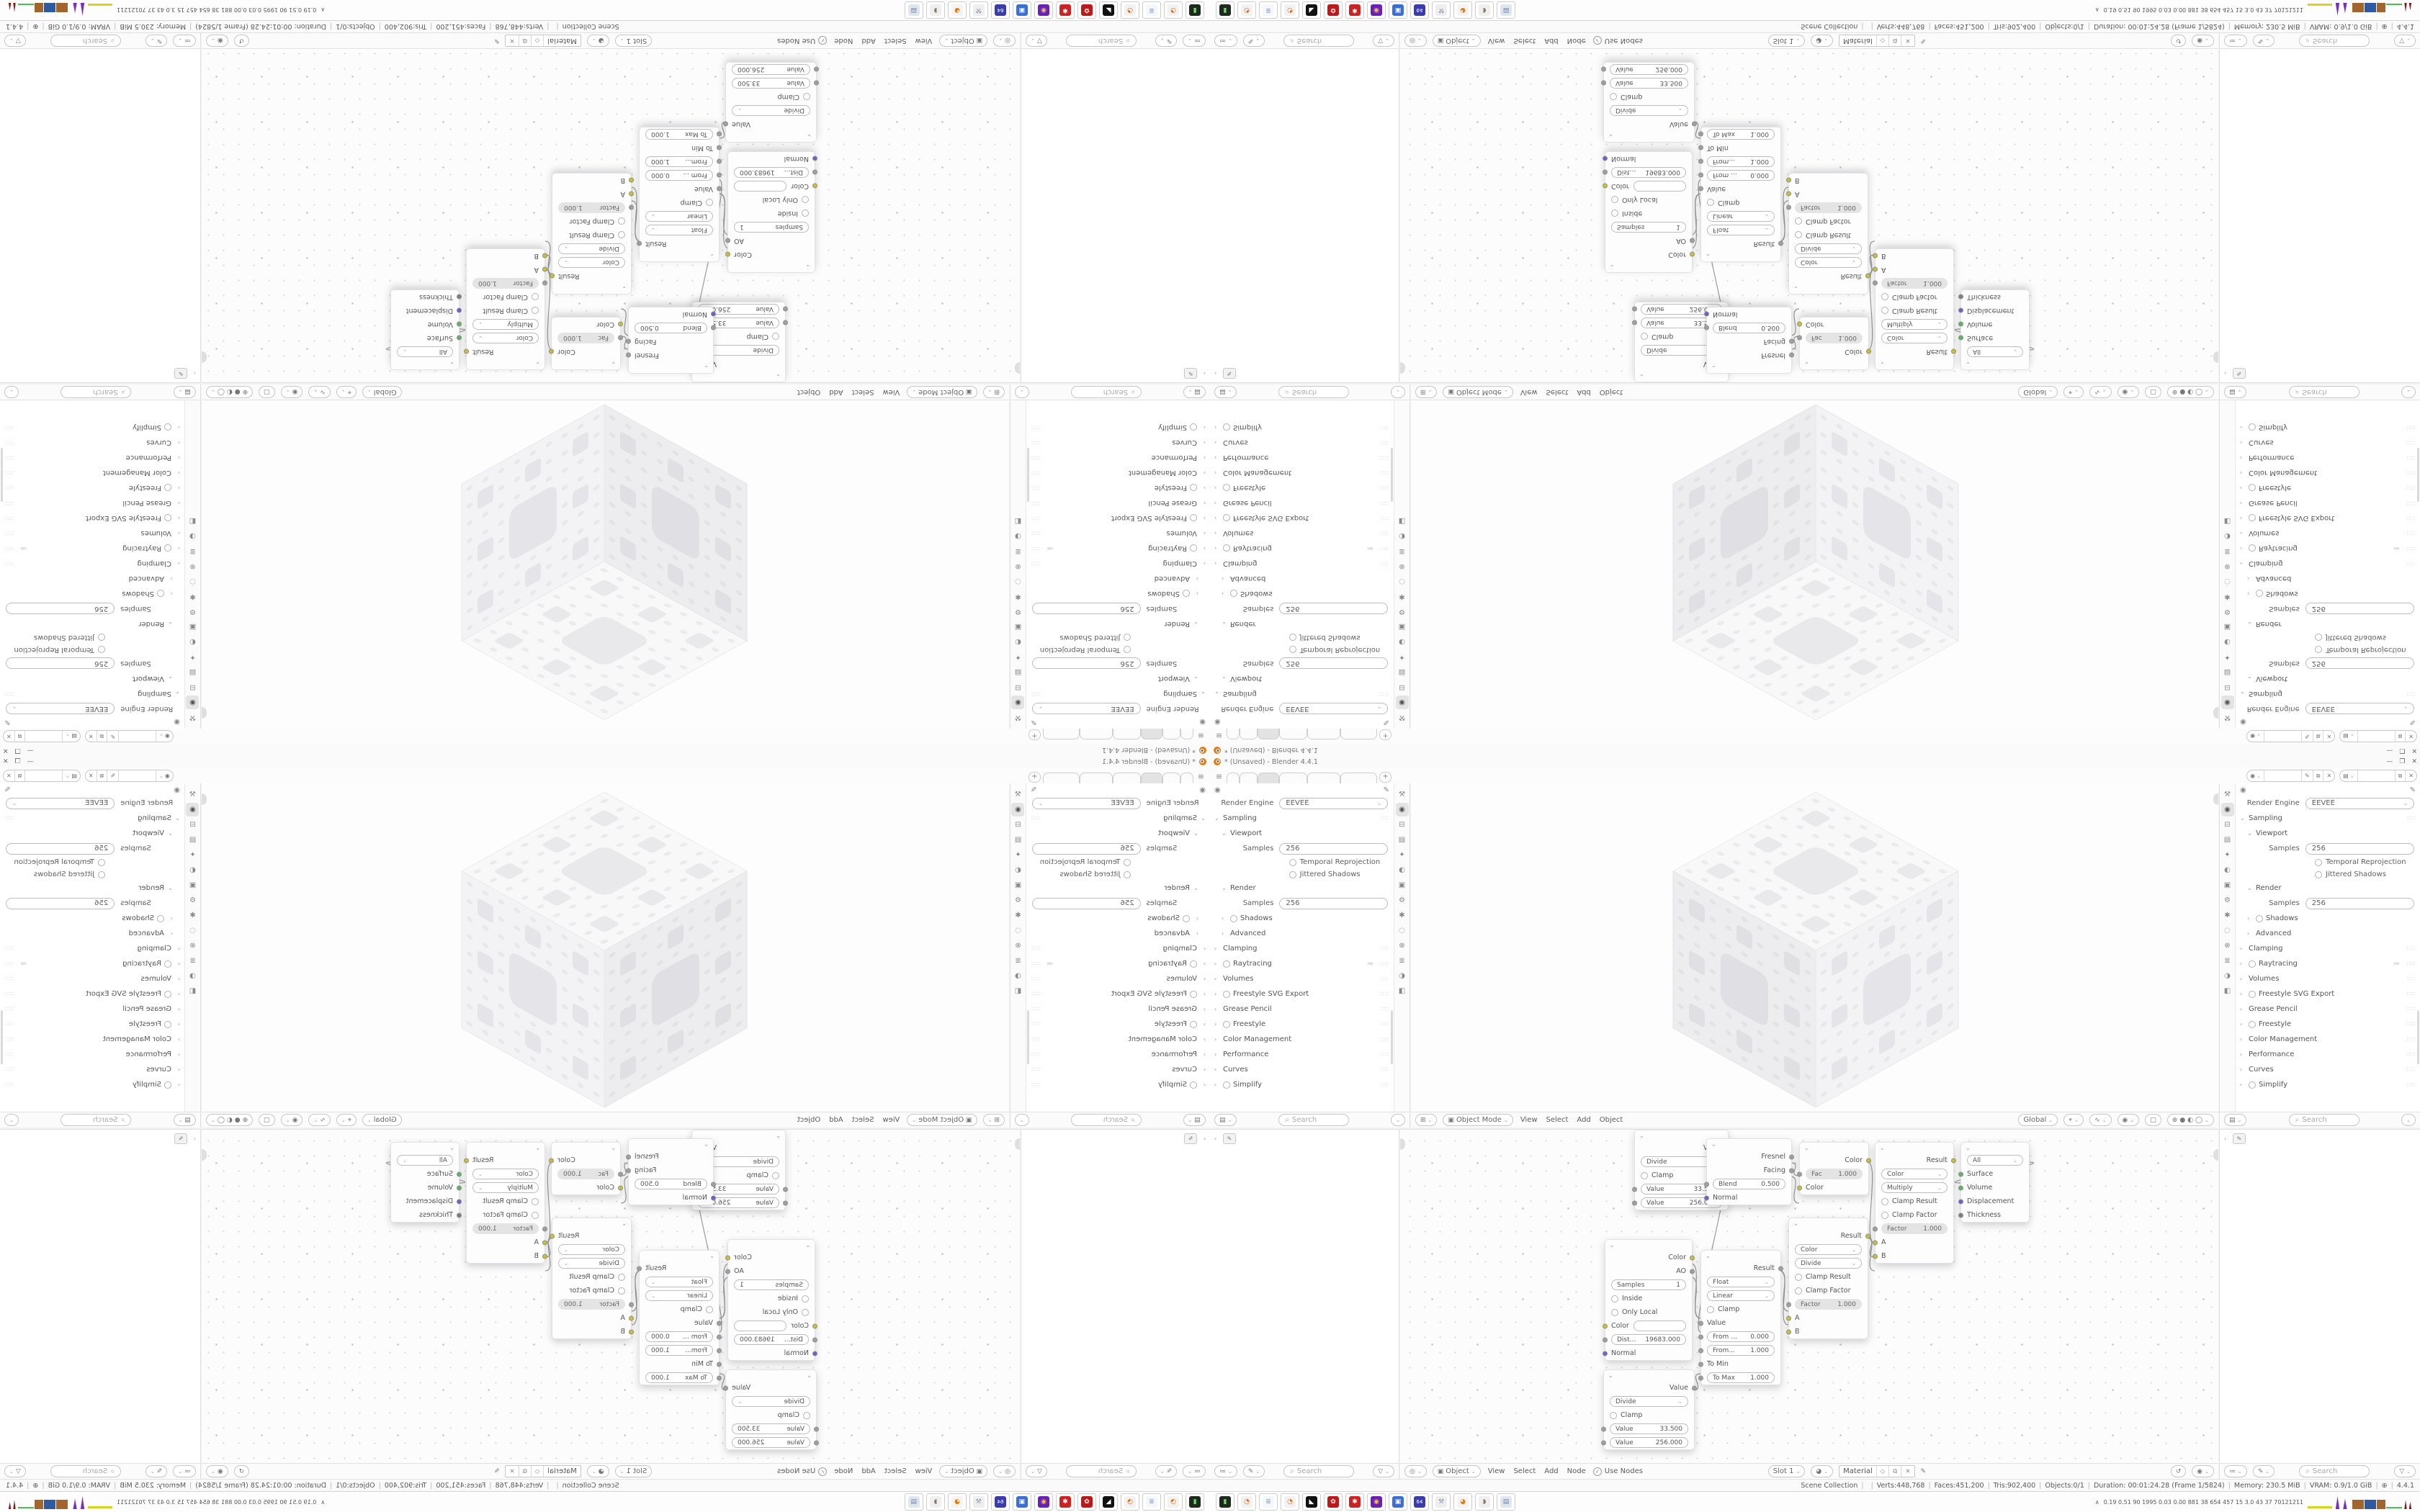  I want to click on outliner-display-mode-button: ✎ ⌄, so click(2263, 41).